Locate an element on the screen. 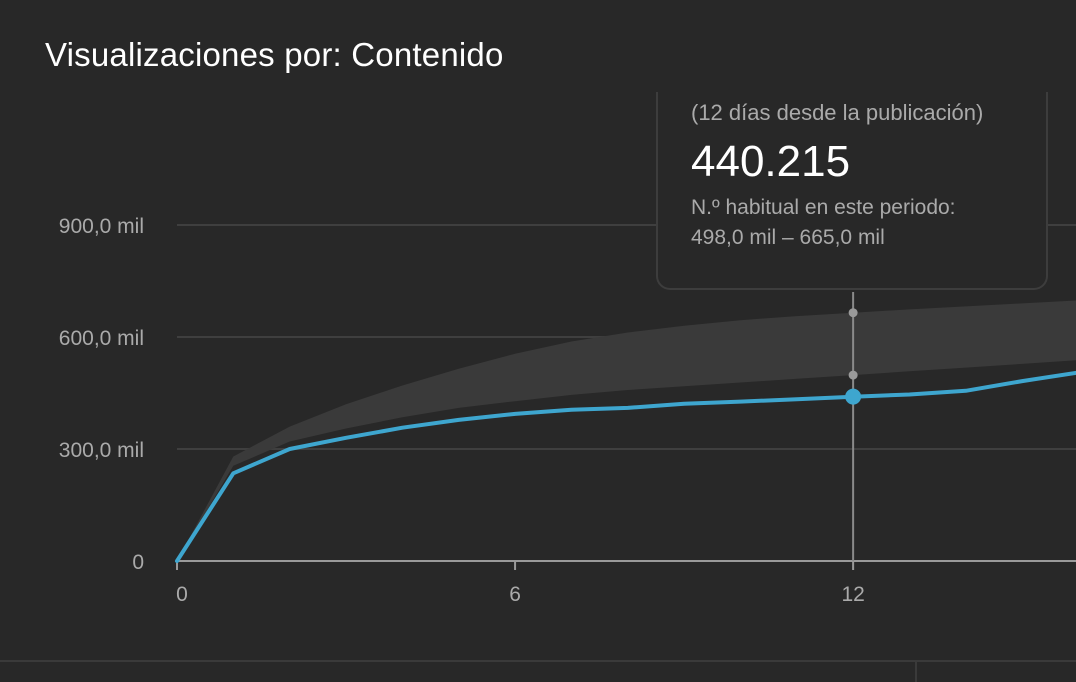 Image resolution: width=1076 pixels, height=682 pixels. highlight-point is located at coordinates (853, 396).